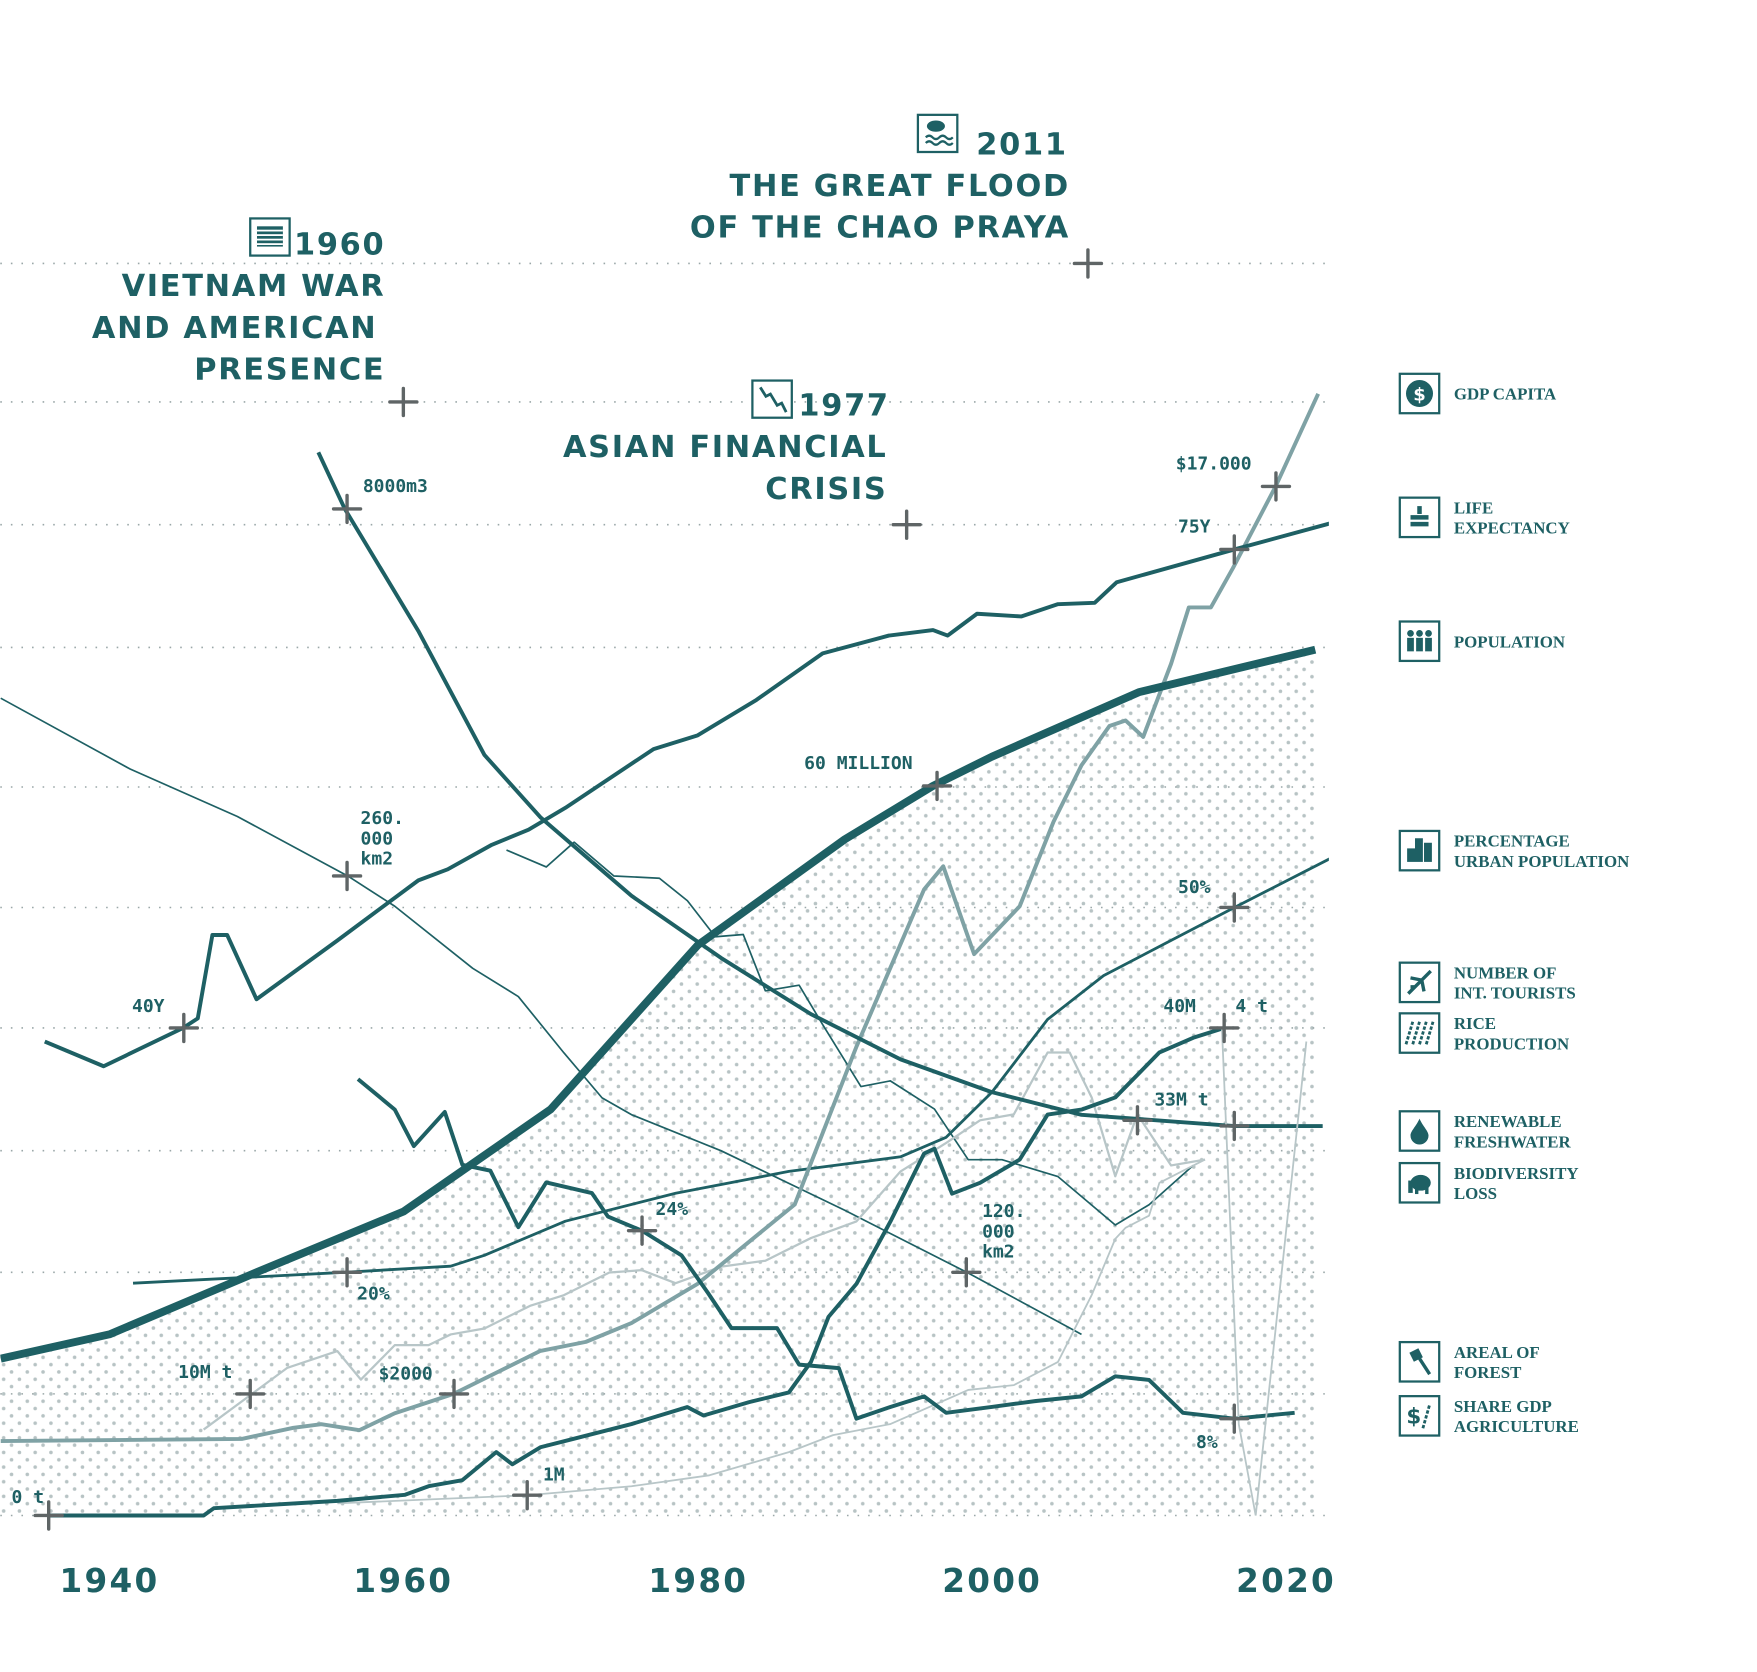  Describe the element at coordinates (1021, 144) in the screenshot. I see `event-year: 2011` at that location.